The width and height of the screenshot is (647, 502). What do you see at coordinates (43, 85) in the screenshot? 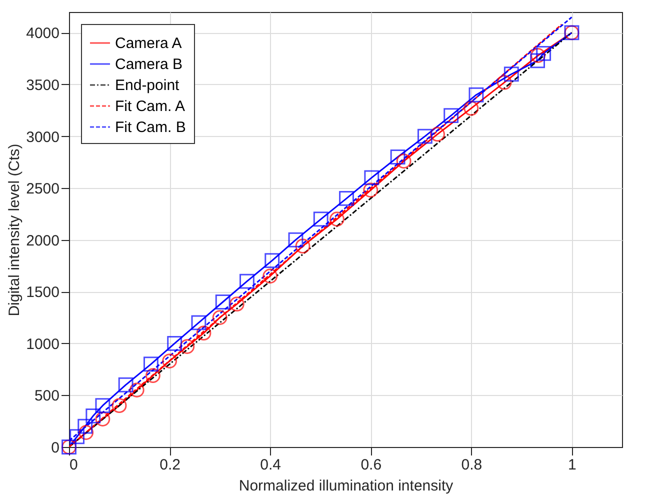
I see `y-tick-label: 3500` at bounding box center [43, 85].